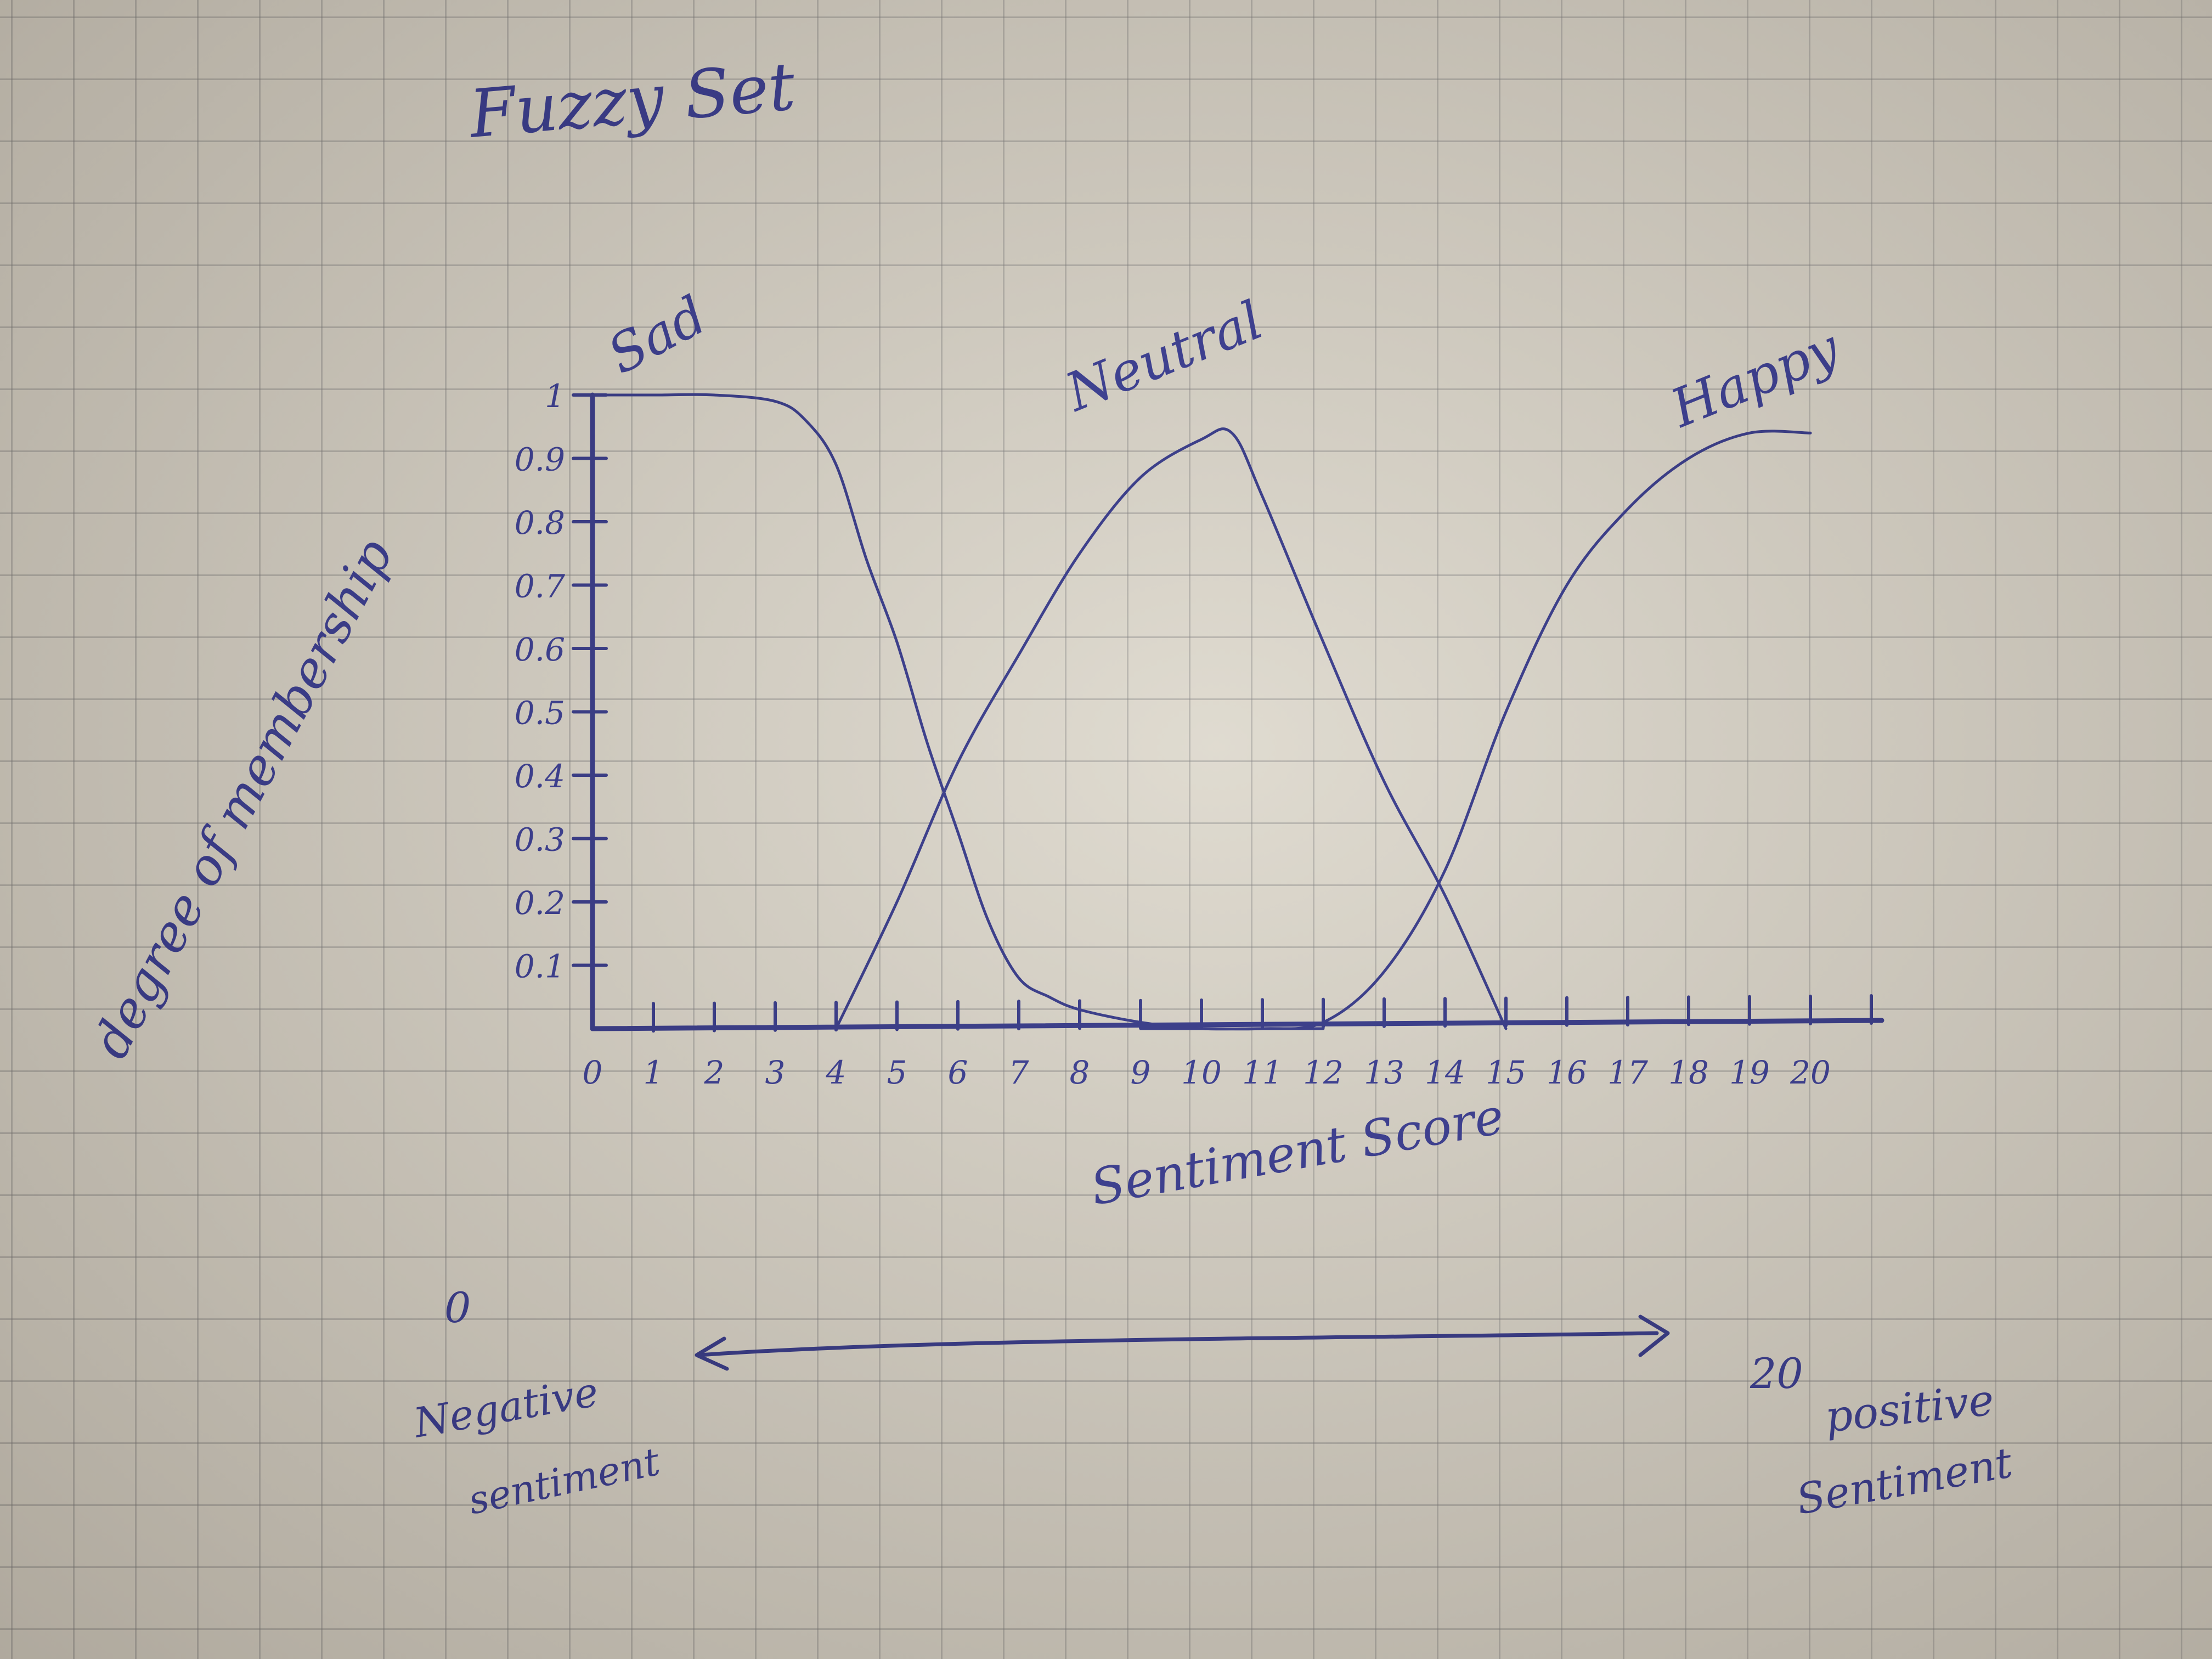  I want to click on x-tick-label: 5, so click(897, 1072).